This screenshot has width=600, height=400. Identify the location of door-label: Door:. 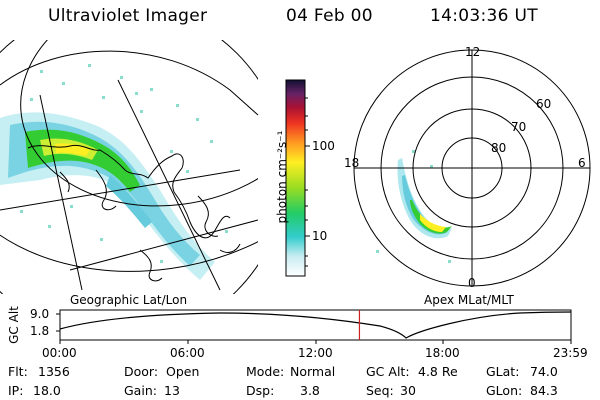
(141, 371).